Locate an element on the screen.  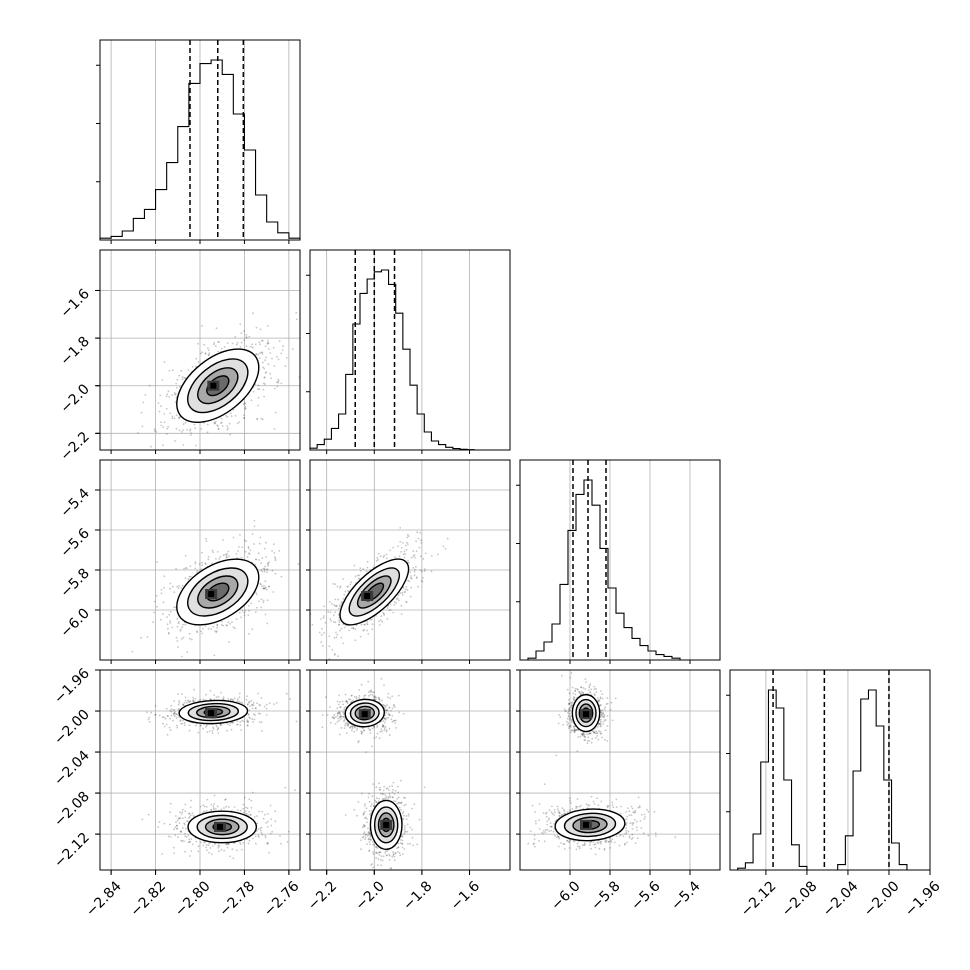
xtick-label: −6.0 is located at coordinates (565, 895).